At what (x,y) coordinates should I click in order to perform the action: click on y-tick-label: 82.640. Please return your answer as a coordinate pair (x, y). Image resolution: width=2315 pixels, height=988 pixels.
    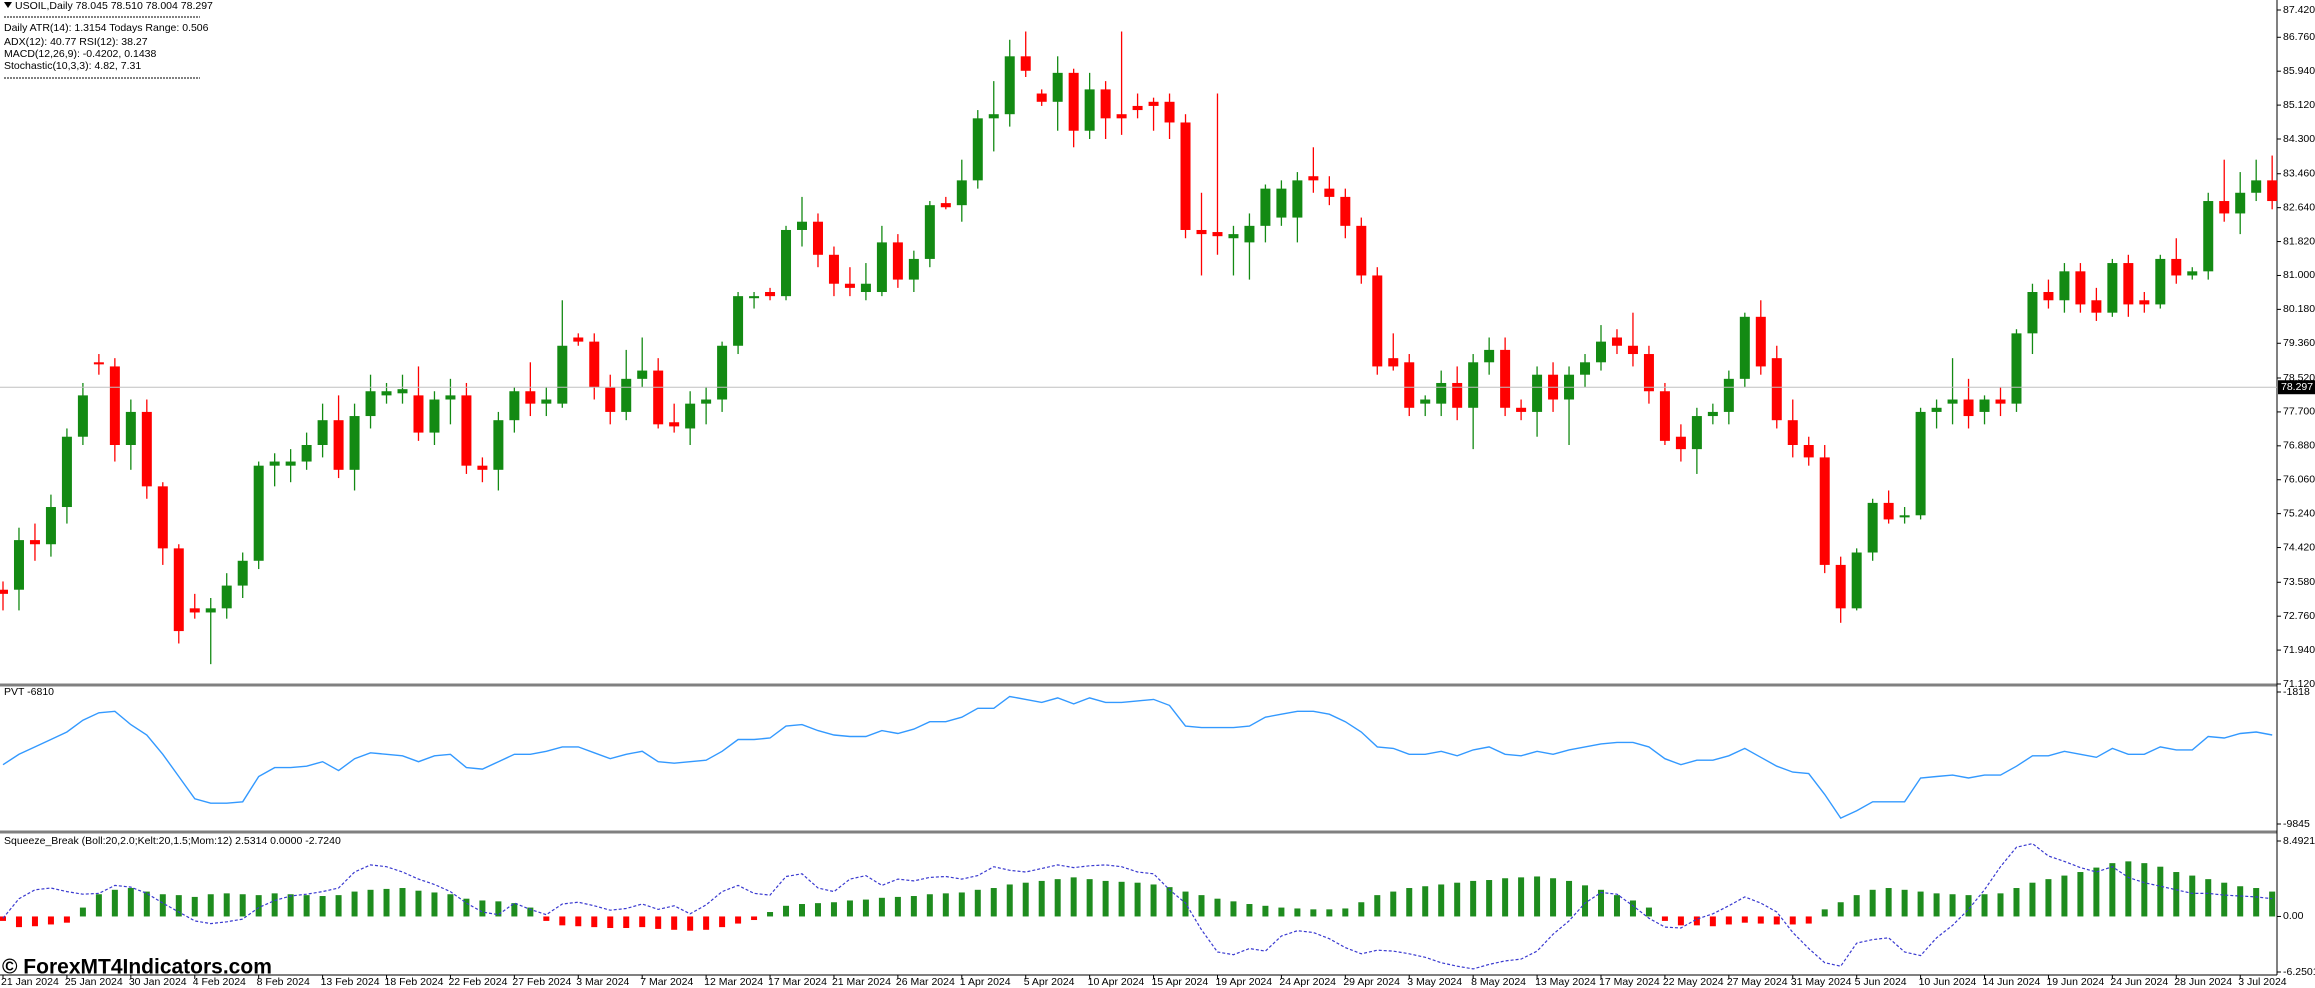
    Looking at the image, I should click on (2299, 207).